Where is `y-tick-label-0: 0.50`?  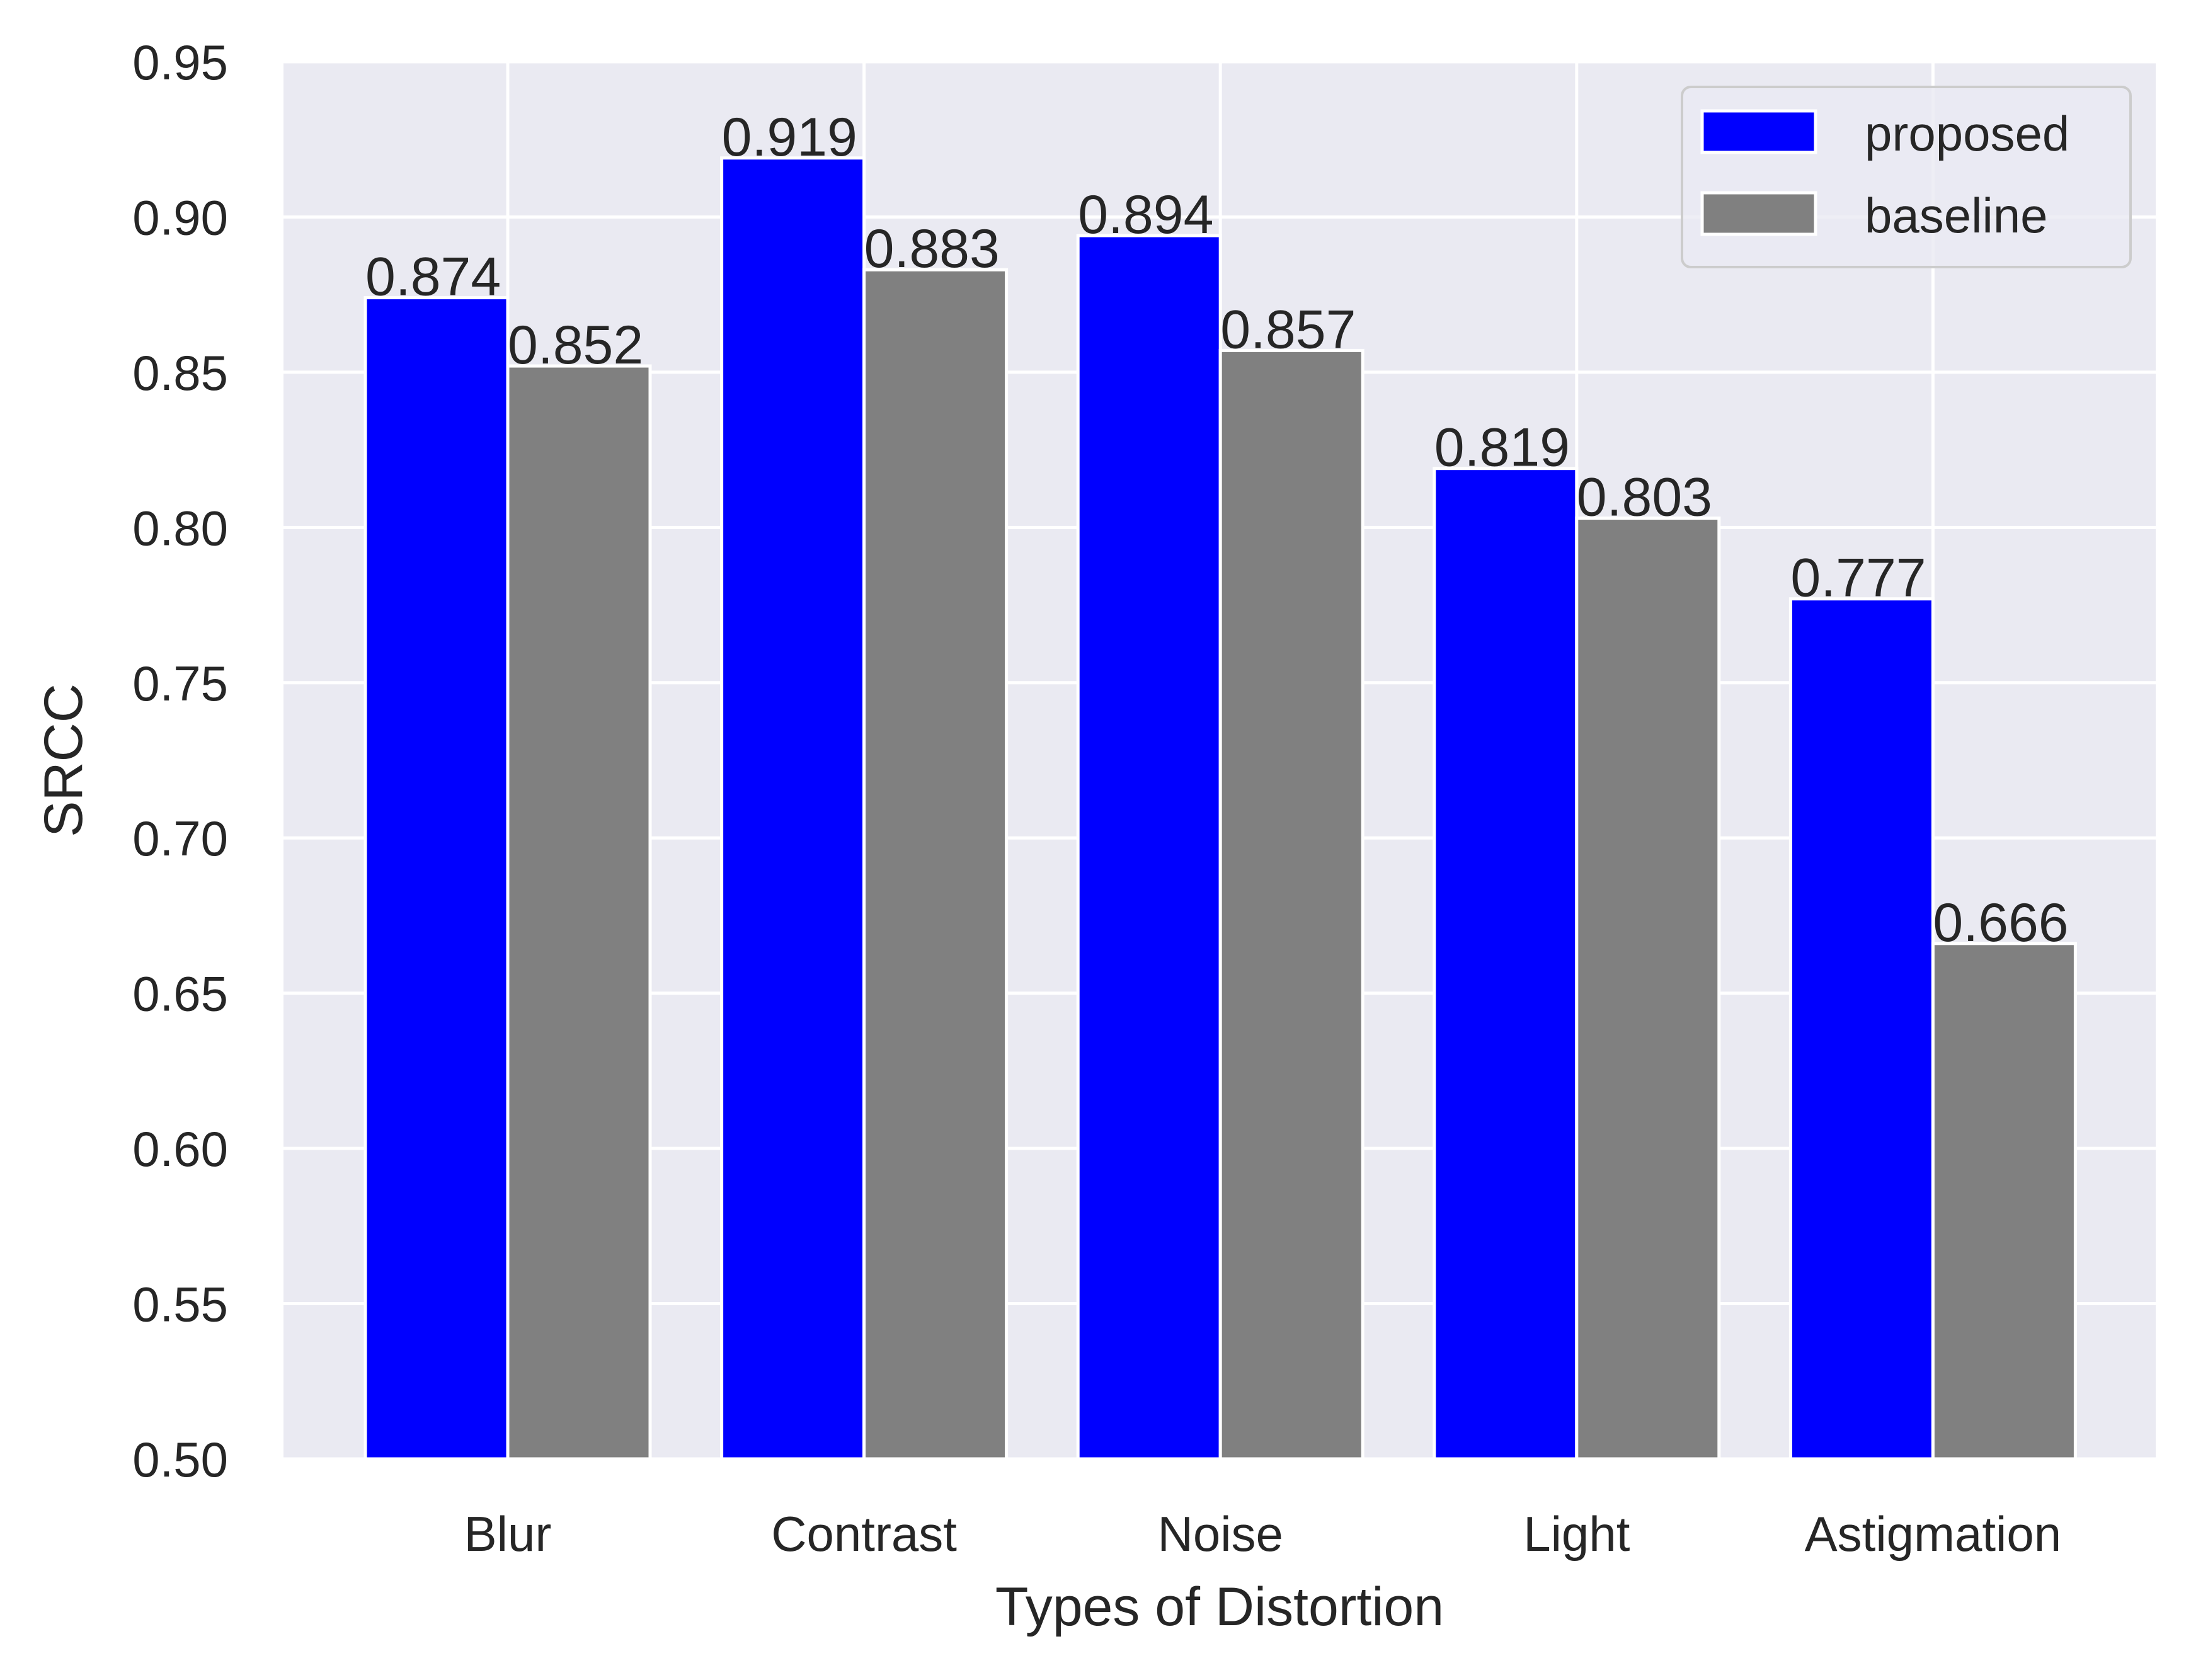
y-tick-label-0: 0.50 is located at coordinates (180, 1459).